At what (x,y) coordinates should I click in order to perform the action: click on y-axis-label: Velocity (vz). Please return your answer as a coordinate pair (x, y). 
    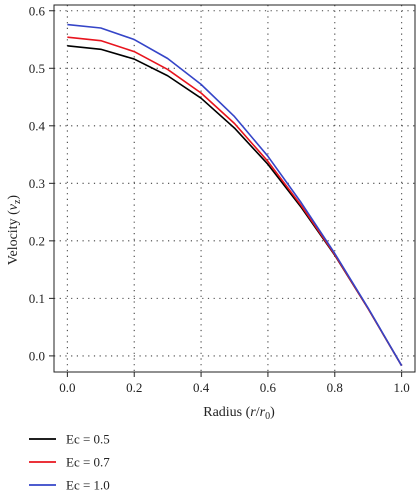
    Looking at the image, I should click on (14, 230).